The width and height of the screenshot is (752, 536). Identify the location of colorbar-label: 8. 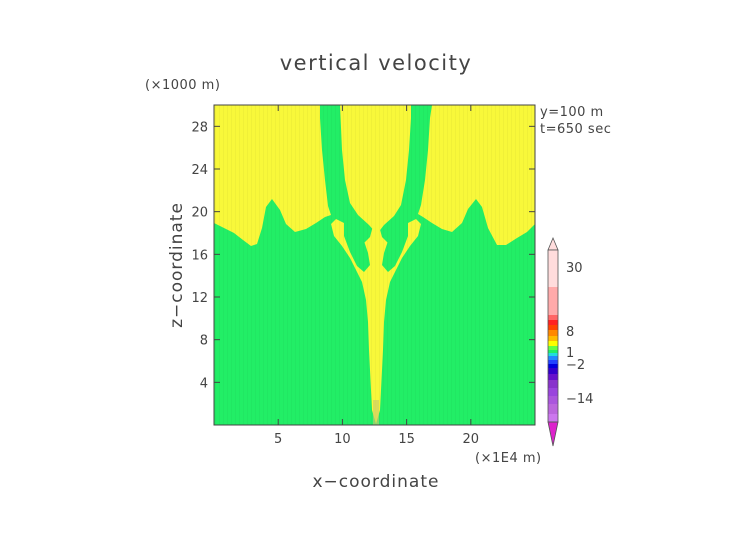
(570, 332).